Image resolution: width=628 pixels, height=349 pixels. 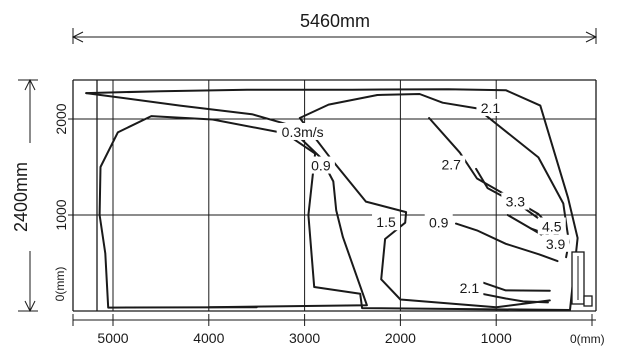 What do you see at coordinates (496, 338) in the screenshot?
I see `x-tick-label-4: 1000` at bounding box center [496, 338].